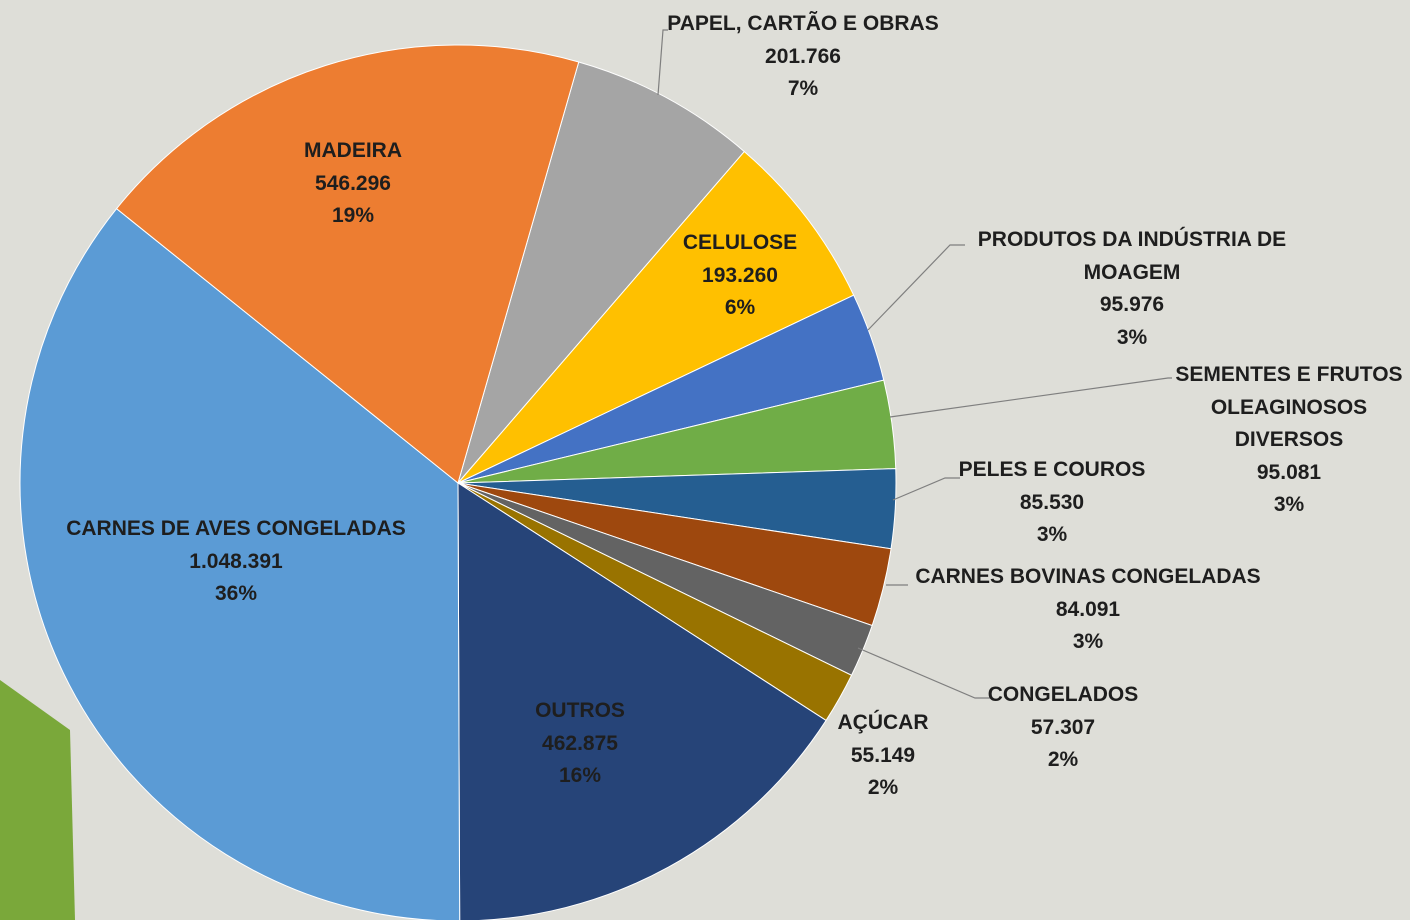 The height and width of the screenshot is (920, 1410). I want to click on value-label: 95.081, so click(1289, 472).